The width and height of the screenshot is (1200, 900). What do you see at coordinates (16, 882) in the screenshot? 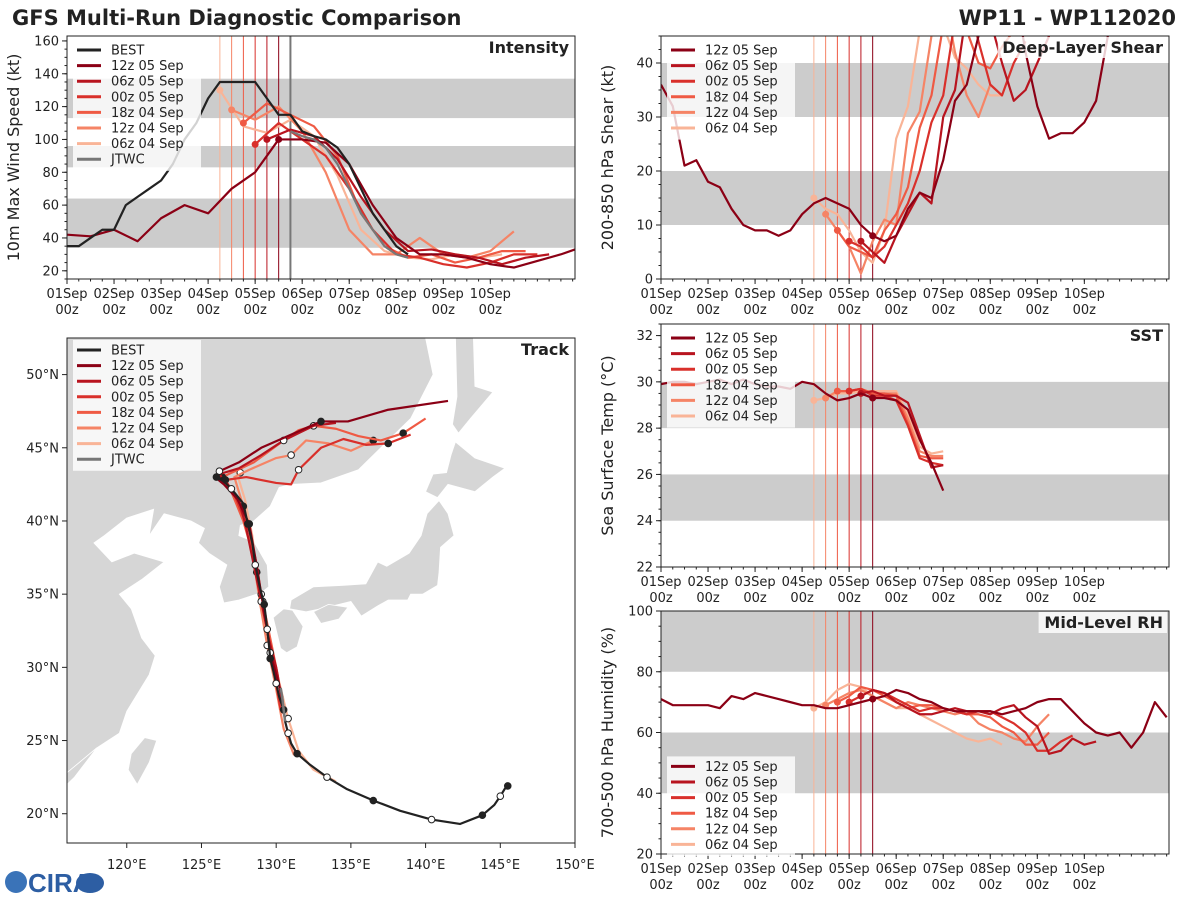
I see `cira-logo-globe-icon` at bounding box center [16, 882].